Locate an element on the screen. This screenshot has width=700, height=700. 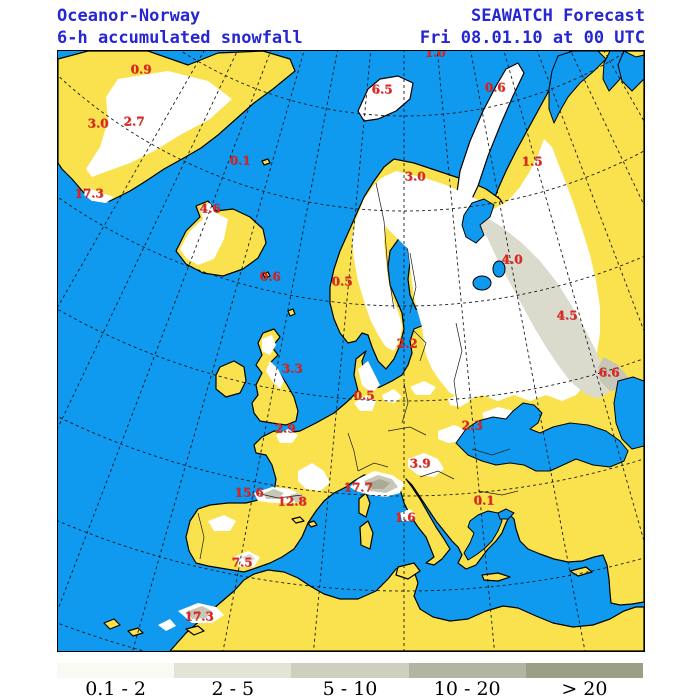
legend-labels-row: 0.1 - 2 2 - 5 5 - 10 10 - 20 > 20 is located at coordinates (350, 689).